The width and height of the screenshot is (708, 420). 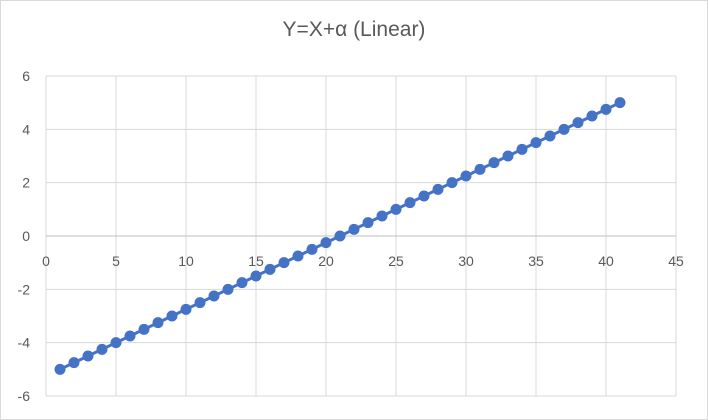 What do you see at coordinates (396, 261) in the screenshot?
I see `x-tick-label: 25` at bounding box center [396, 261].